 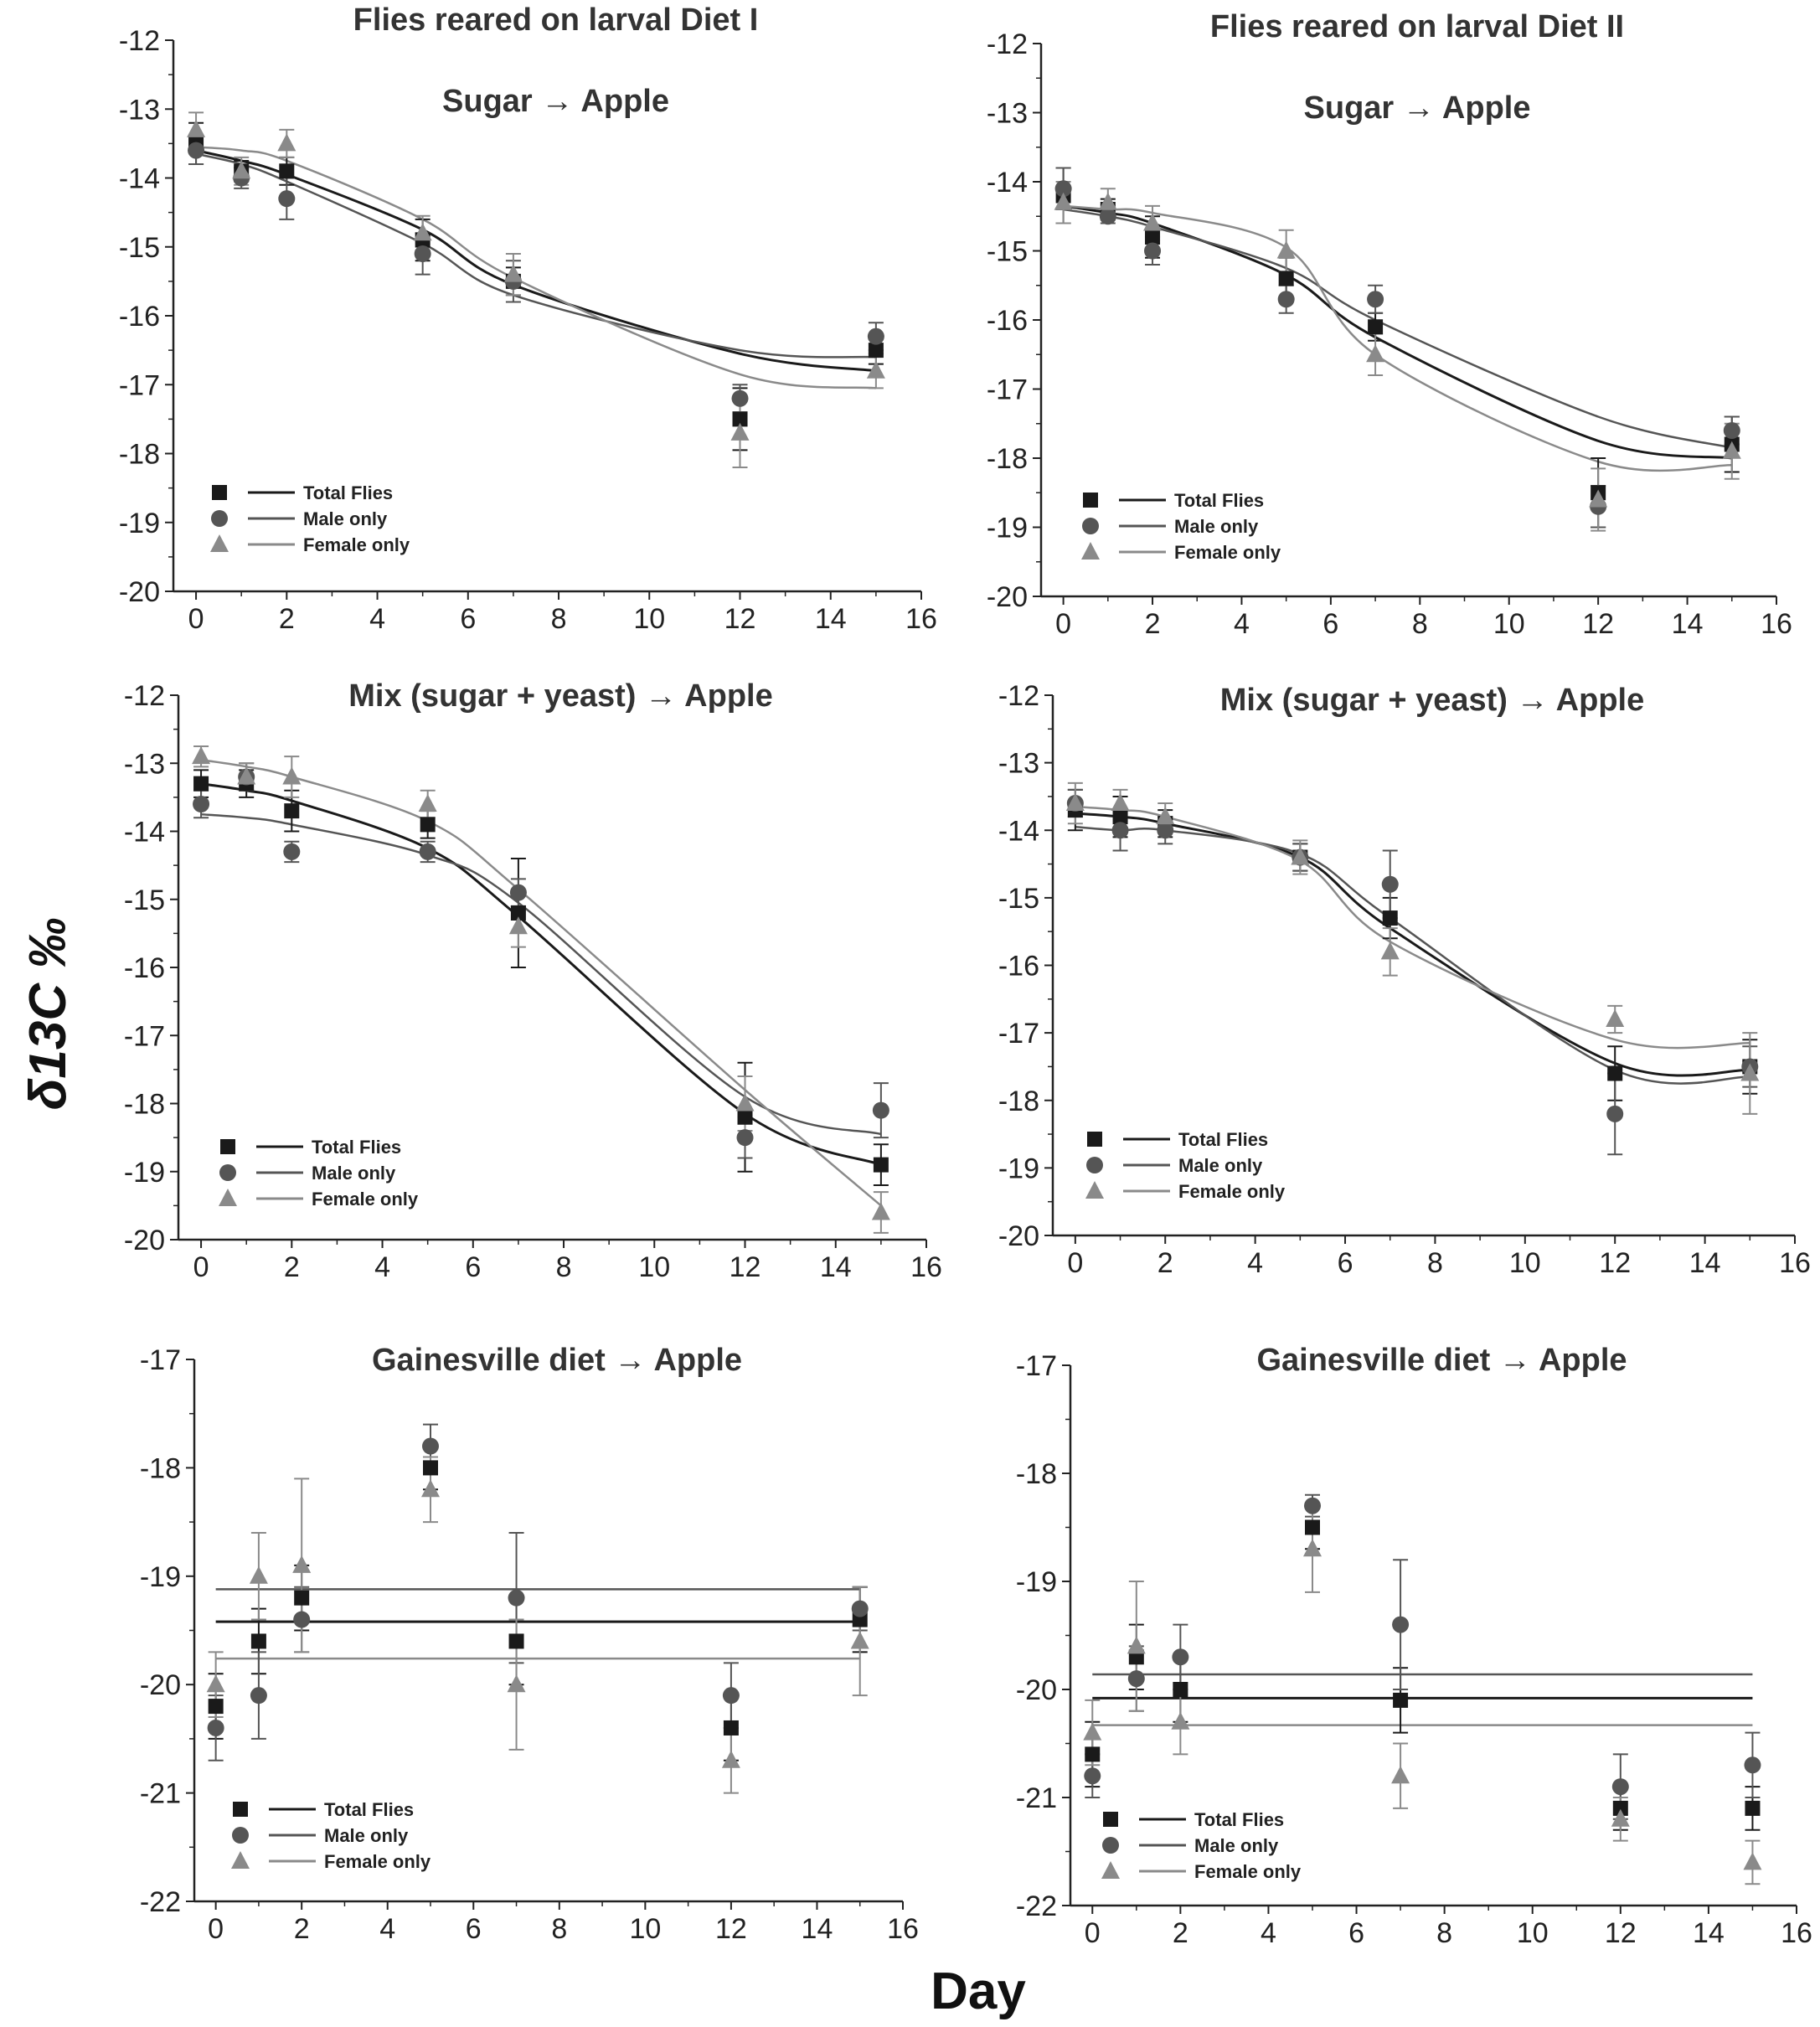 What do you see at coordinates (559, 1929) in the screenshot?
I see `x-tick-label: 8` at bounding box center [559, 1929].